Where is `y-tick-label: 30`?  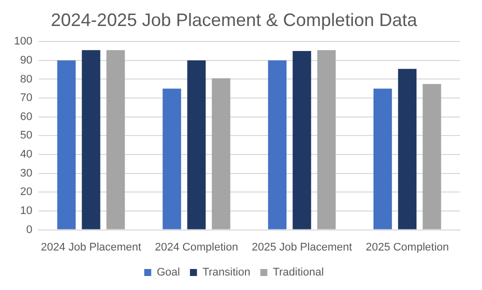 y-tick-label: 30 is located at coordinates (26, 173).